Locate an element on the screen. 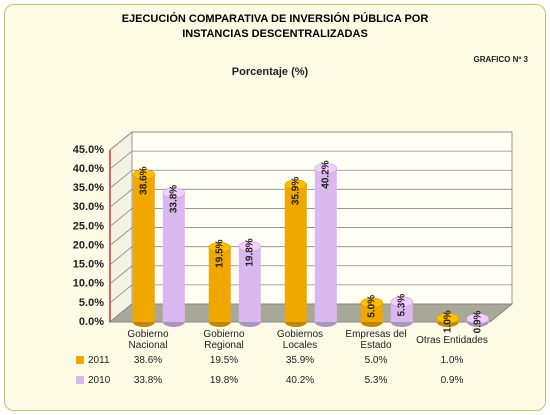  y-tick-label: 20.0% is located at coordinates (88, 245).